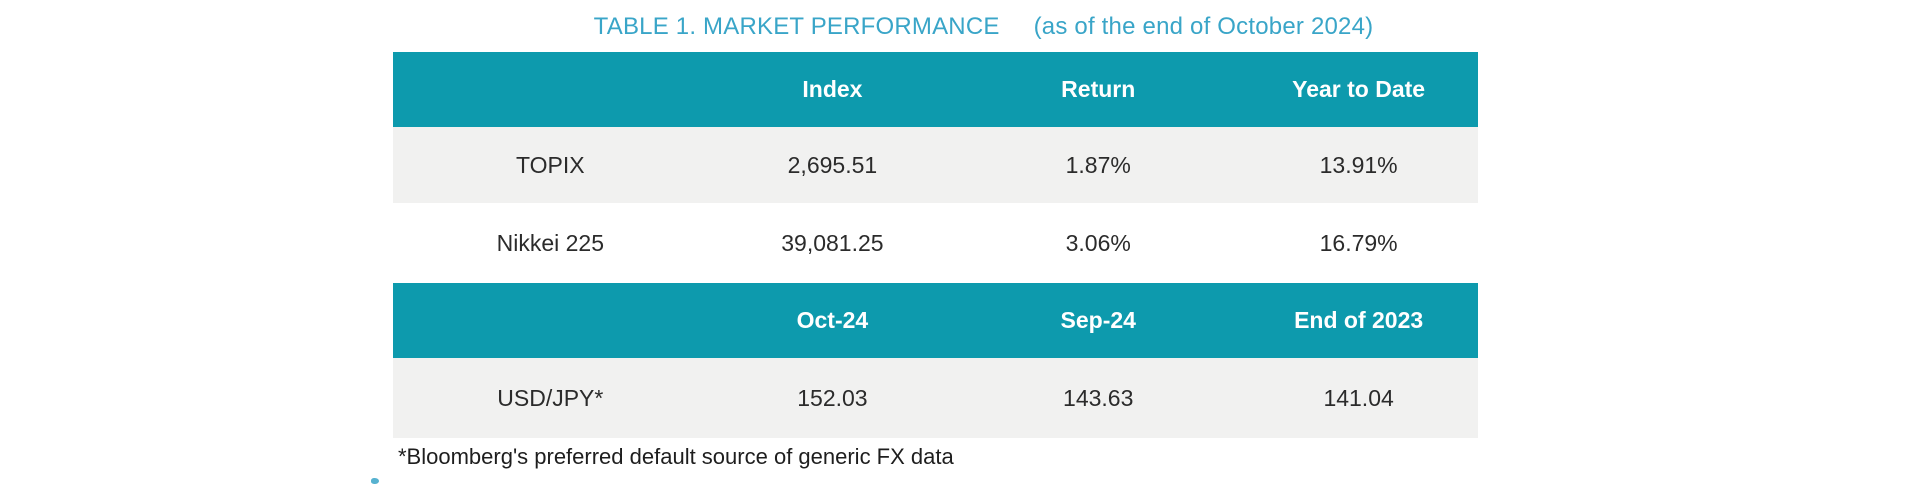 This screenshot has width=1920, height=487. What do you see at coordinates (935, 320) in the screenshot?
I see `header-row-fx-dates: Oct-24 Sep-24 End of 2023` at bounding box center [935, 320].